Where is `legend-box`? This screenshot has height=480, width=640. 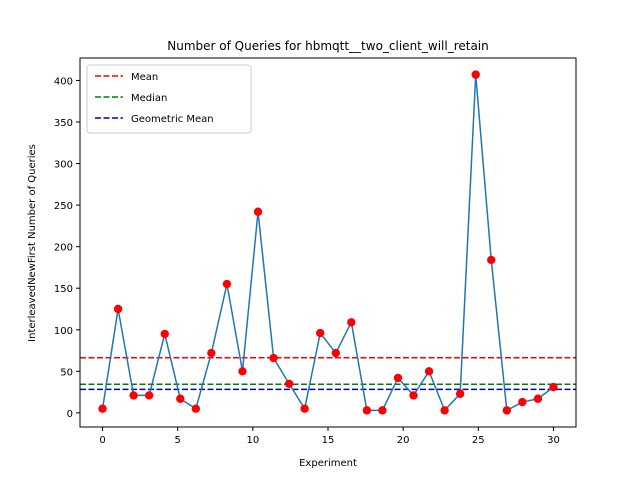 legend-box is located at coordinates (169, 99).